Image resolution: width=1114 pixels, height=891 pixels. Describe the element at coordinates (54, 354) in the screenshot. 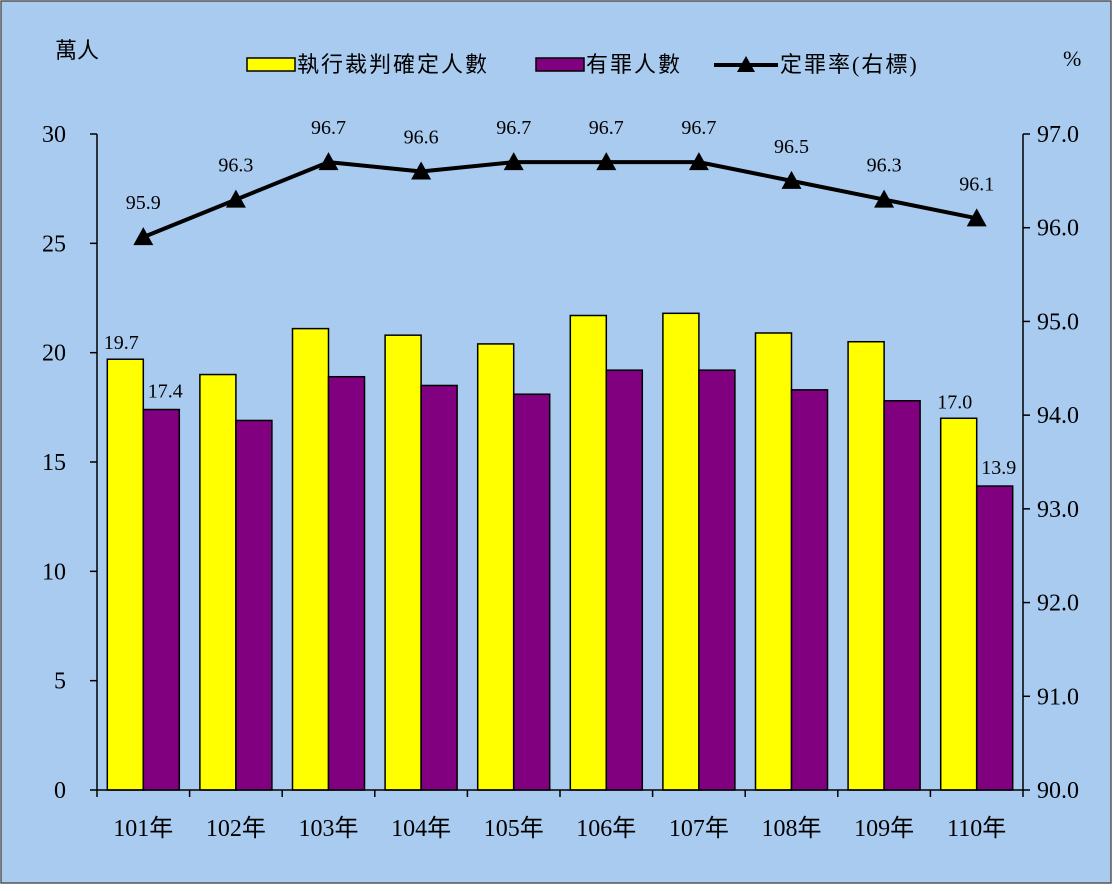

I see `left-axis-tick-label: 20` at that location.